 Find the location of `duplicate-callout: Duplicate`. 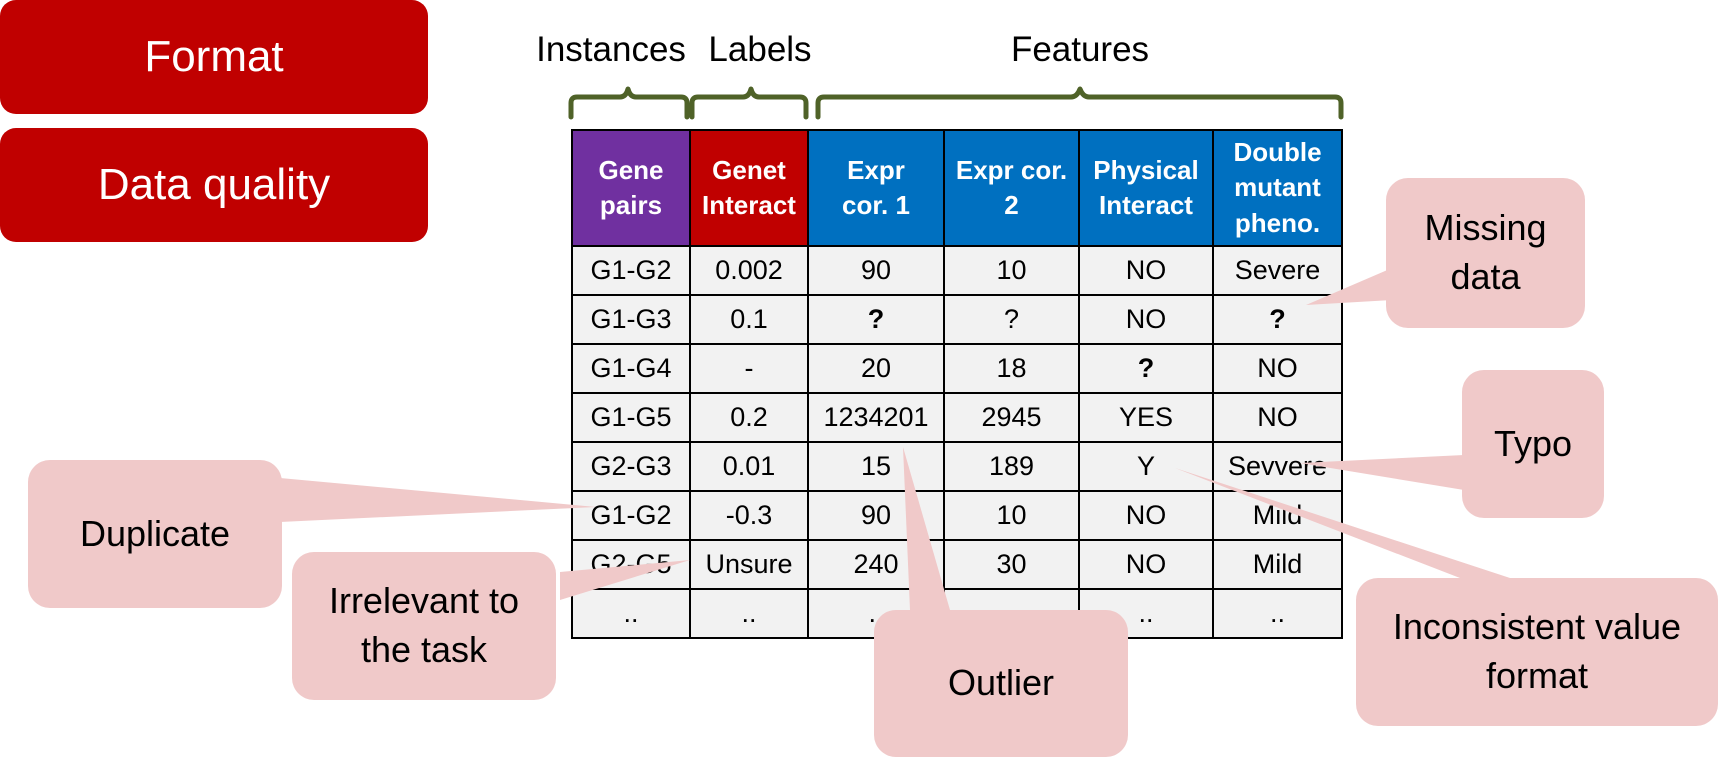

duplicate-callout: Duplicate is located at coordinates (155, 534).